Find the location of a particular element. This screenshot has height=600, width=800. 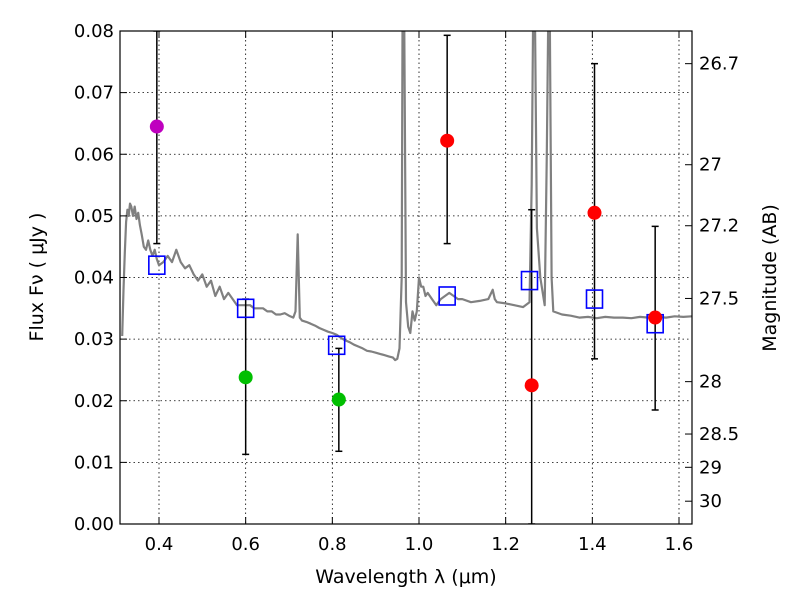

x-axis-title: Wavelength λ (μm) is located at coordinates (405, 577).